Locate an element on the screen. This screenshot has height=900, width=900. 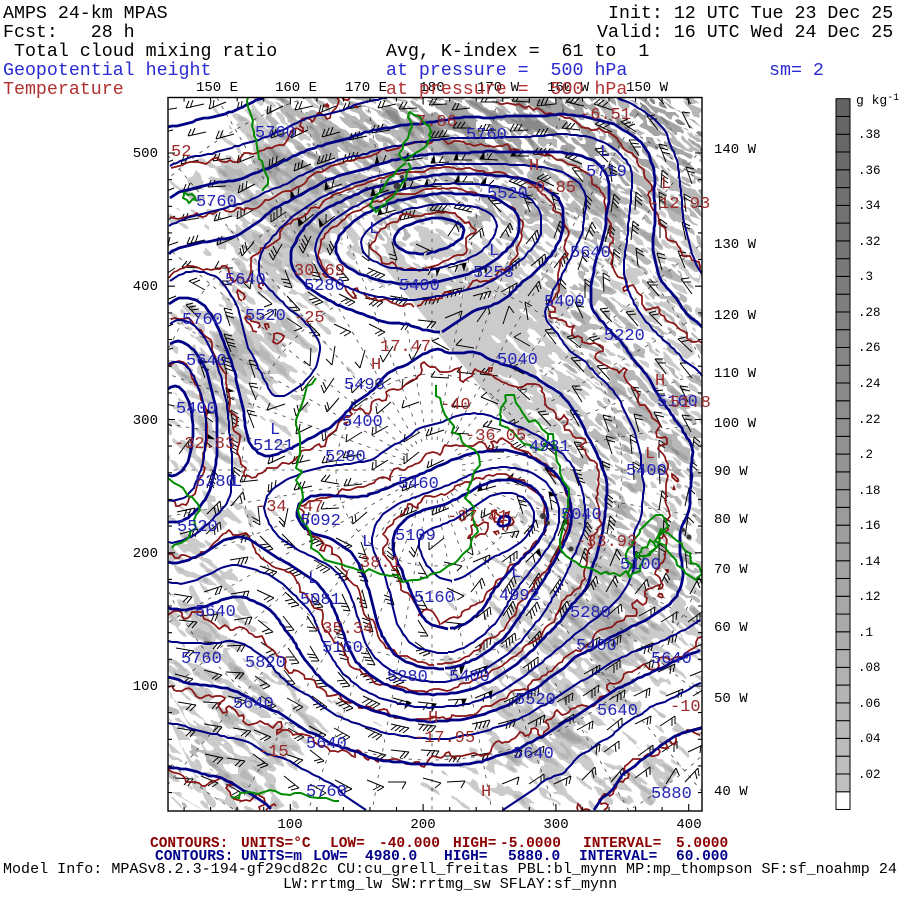
svg-text: -9.85 is located at coordinates (550, 188).